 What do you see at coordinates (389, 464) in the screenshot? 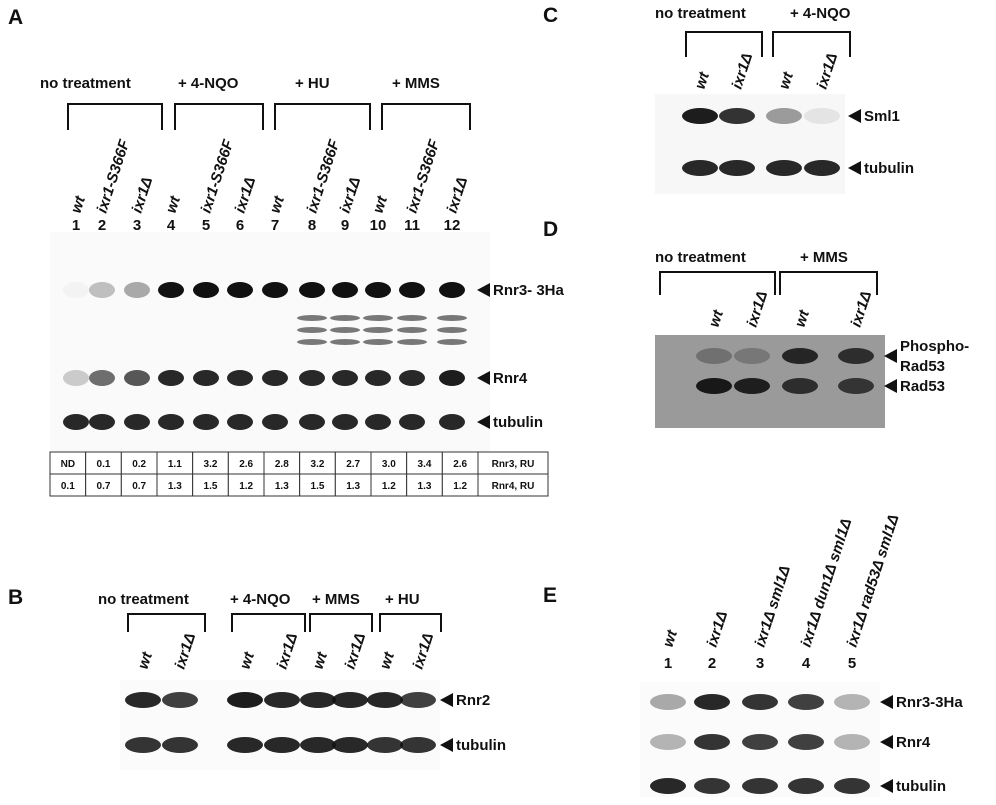
I see `table-text: 3.0` at bounding box center [389, 464].